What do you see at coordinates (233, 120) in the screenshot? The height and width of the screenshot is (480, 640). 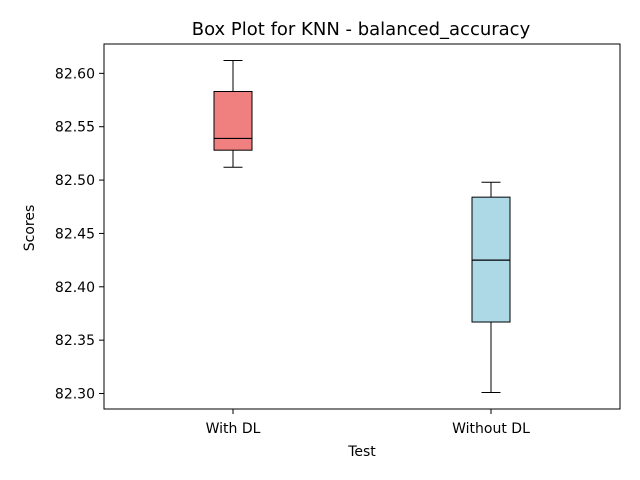 I see `box` at bounding box center [233, 120].